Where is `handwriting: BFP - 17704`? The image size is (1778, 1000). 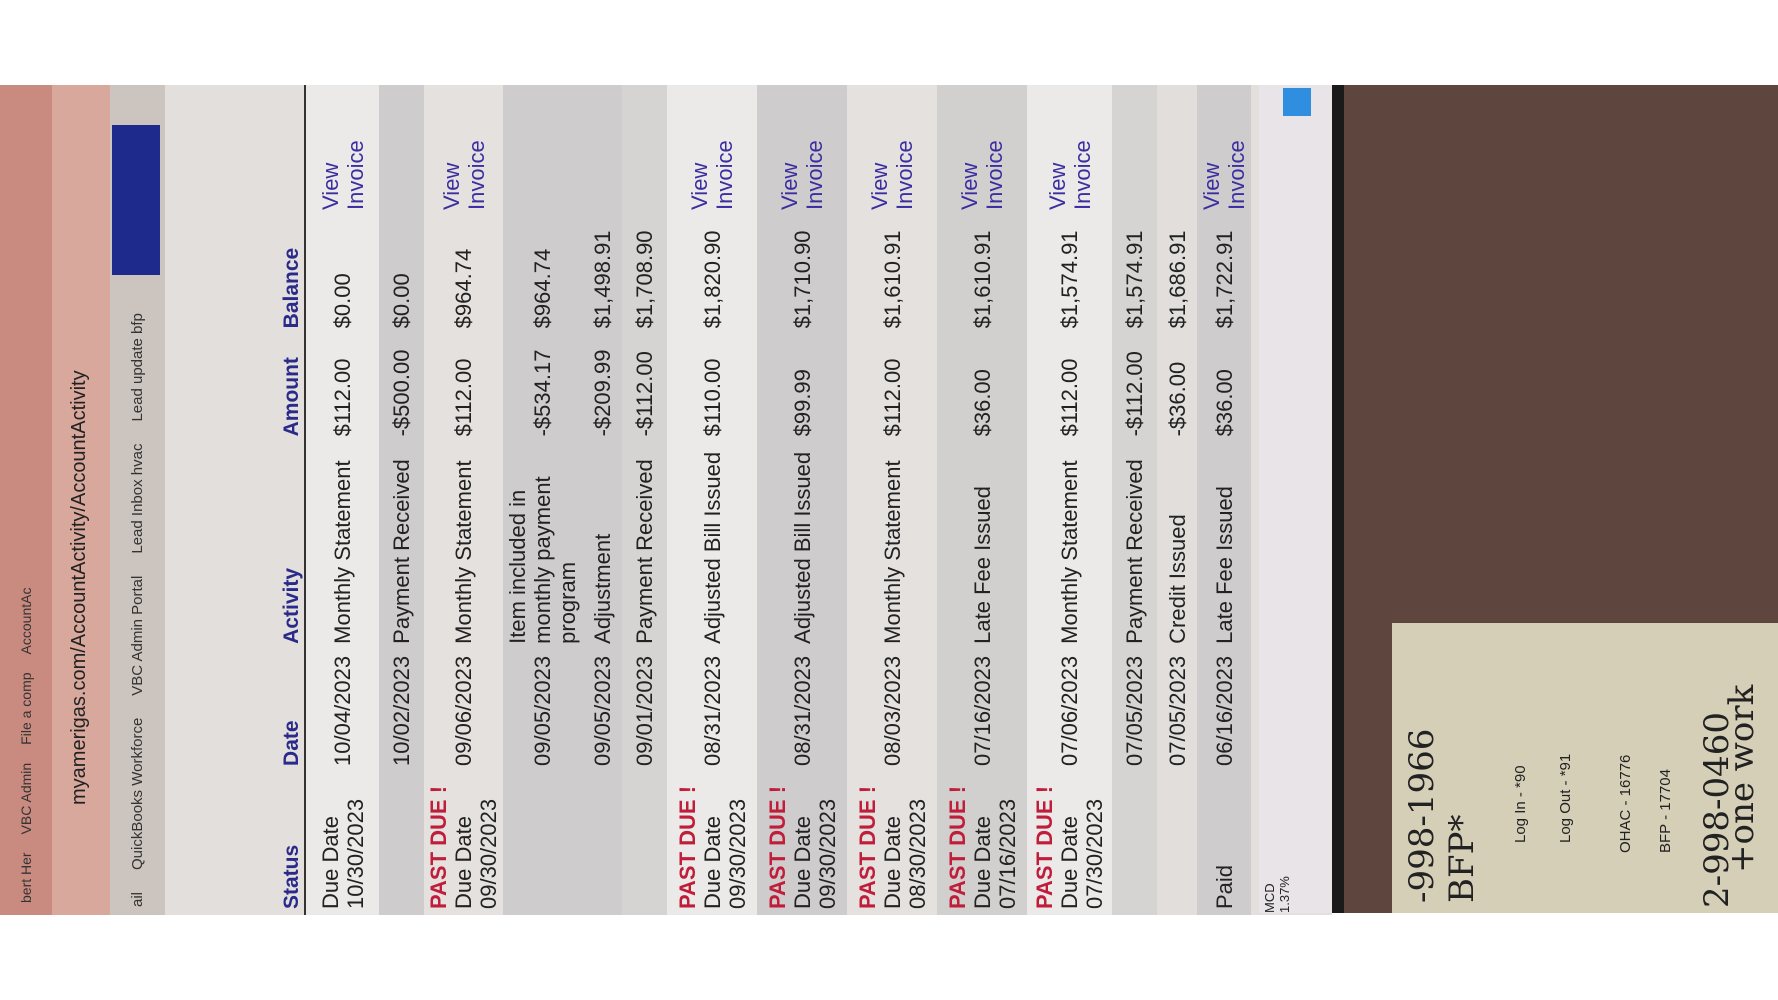
handwriting: BFP - 17704 is located at coordinates (1665, 811).